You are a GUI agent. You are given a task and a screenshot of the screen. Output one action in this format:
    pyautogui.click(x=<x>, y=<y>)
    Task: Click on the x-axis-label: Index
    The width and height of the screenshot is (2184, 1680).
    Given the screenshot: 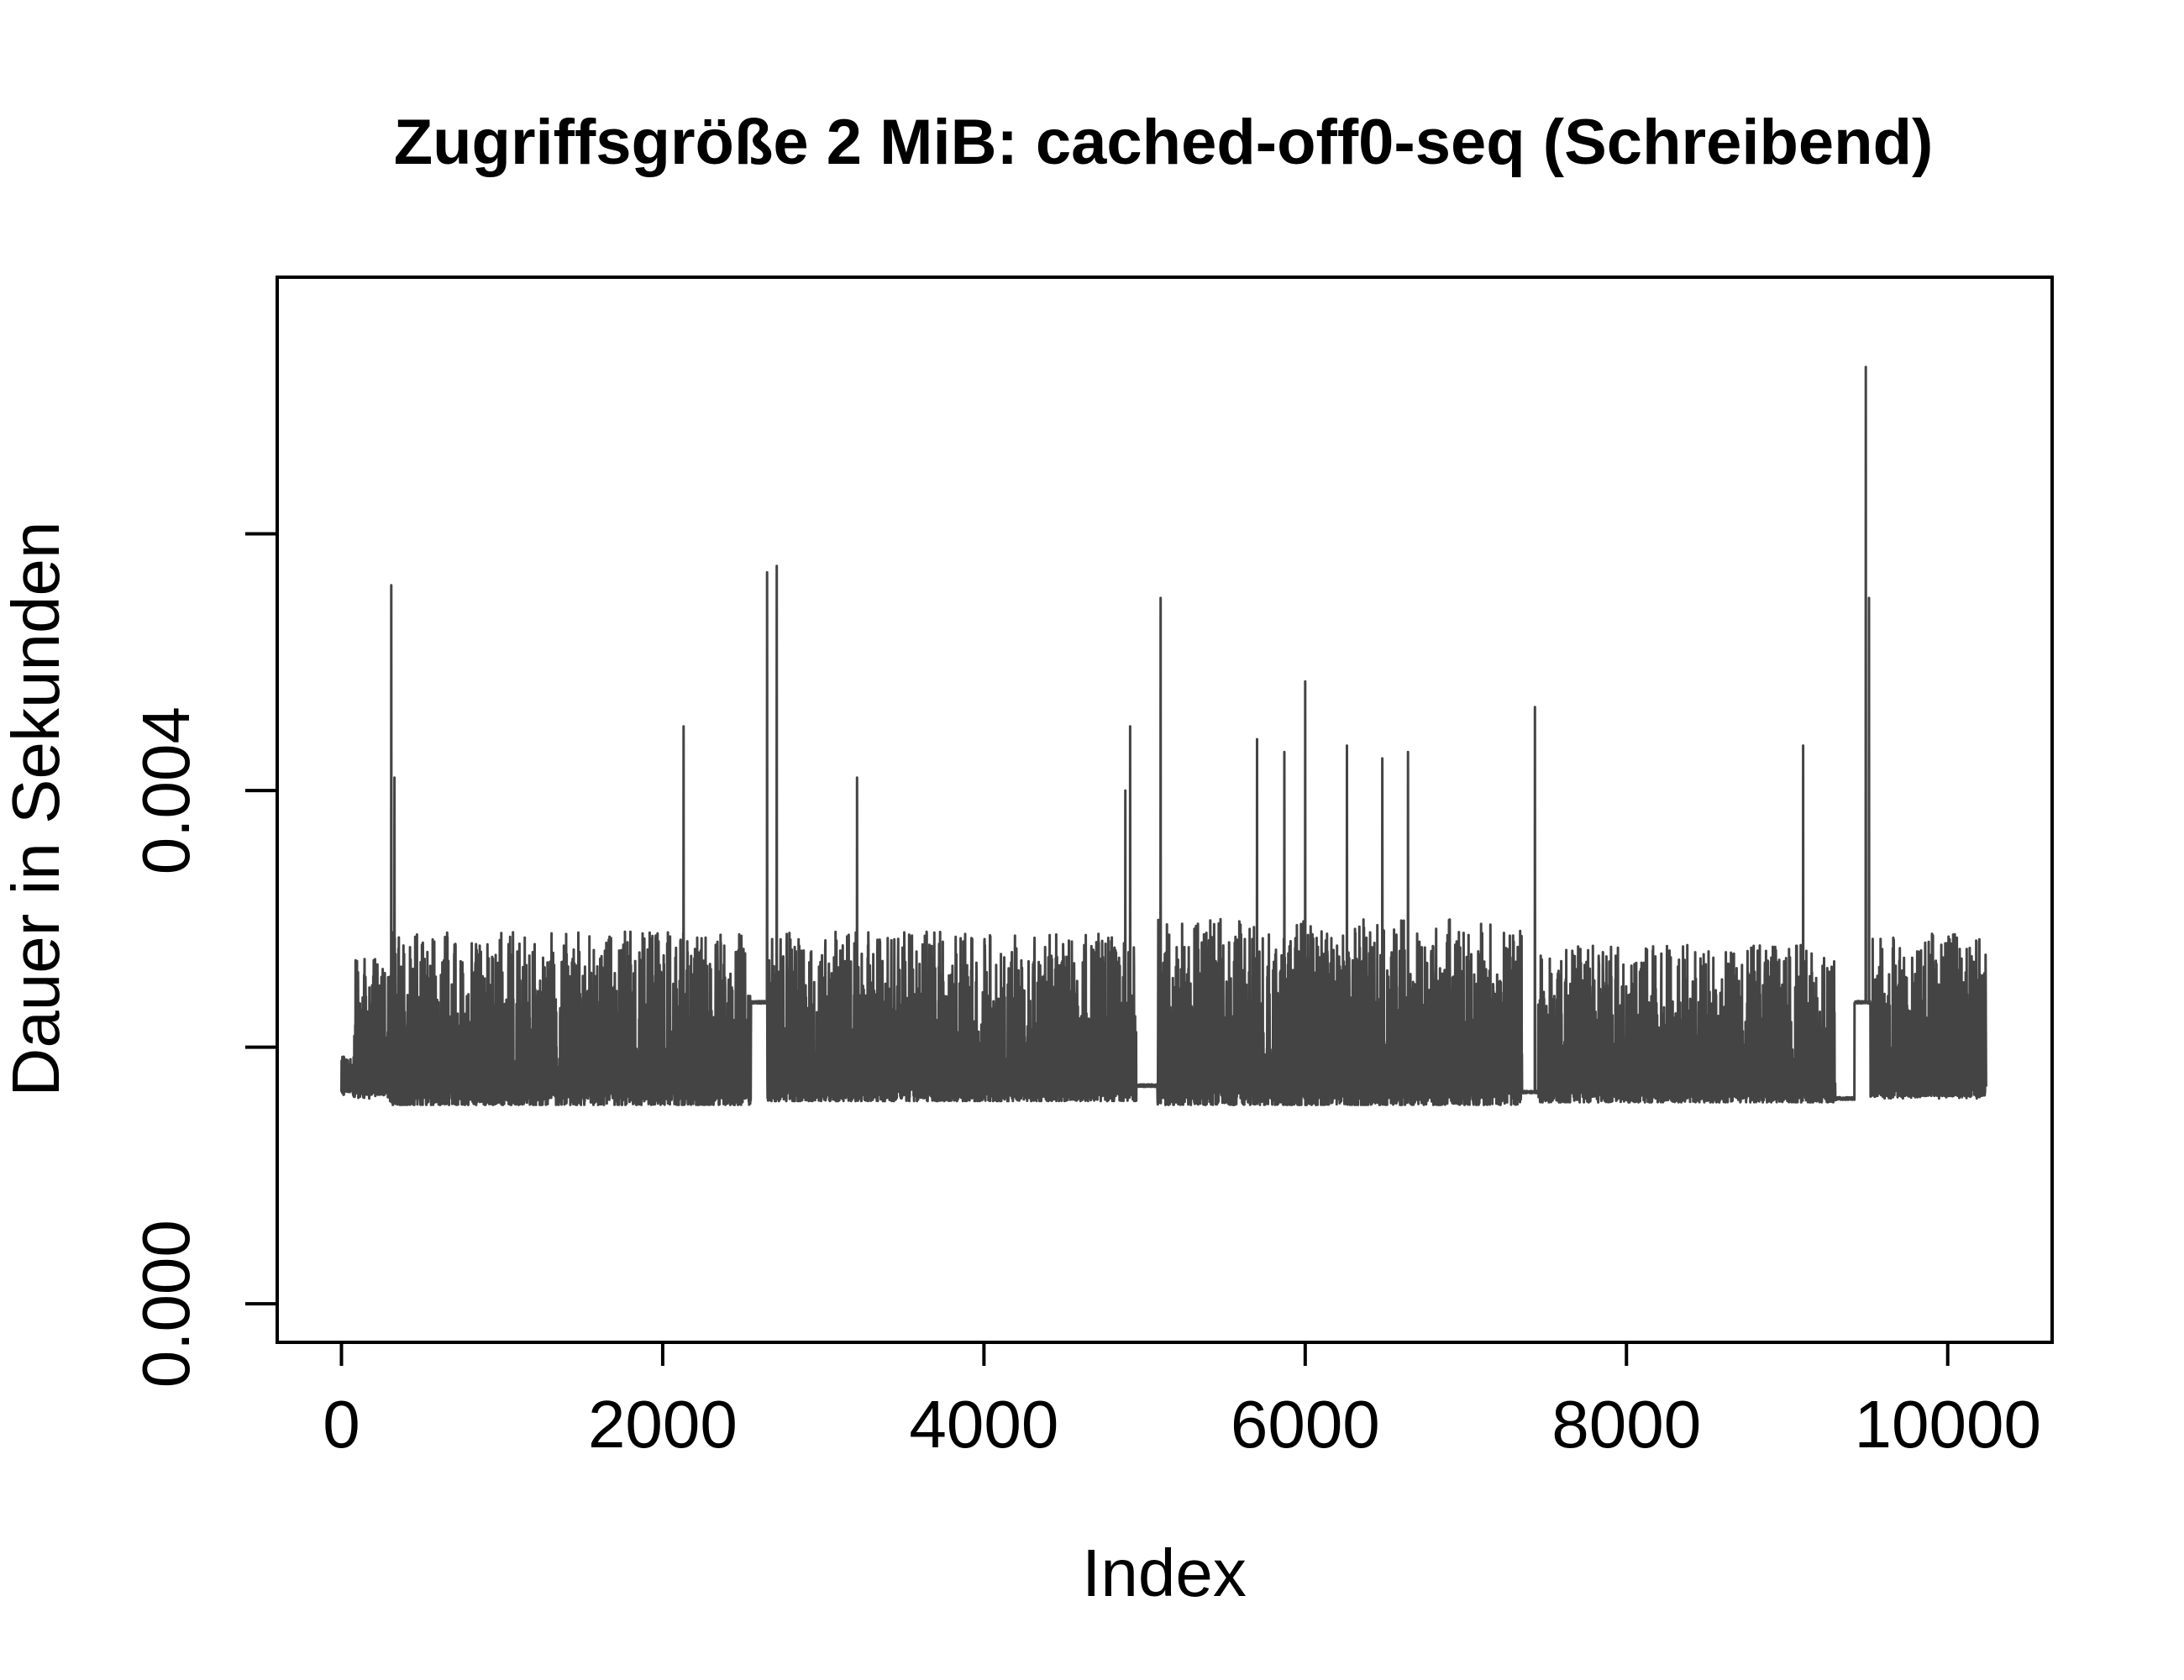 What is the action you would take?
    pyautogui.click(x=1164, y=1573)
    